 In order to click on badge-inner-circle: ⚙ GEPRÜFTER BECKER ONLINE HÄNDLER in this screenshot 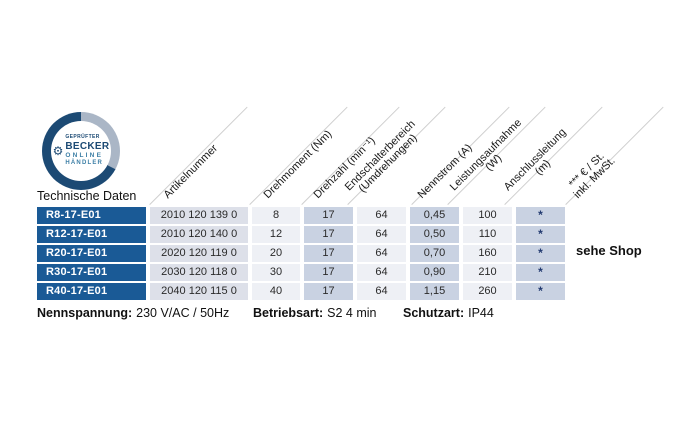, I will do `click(81, 151)`.